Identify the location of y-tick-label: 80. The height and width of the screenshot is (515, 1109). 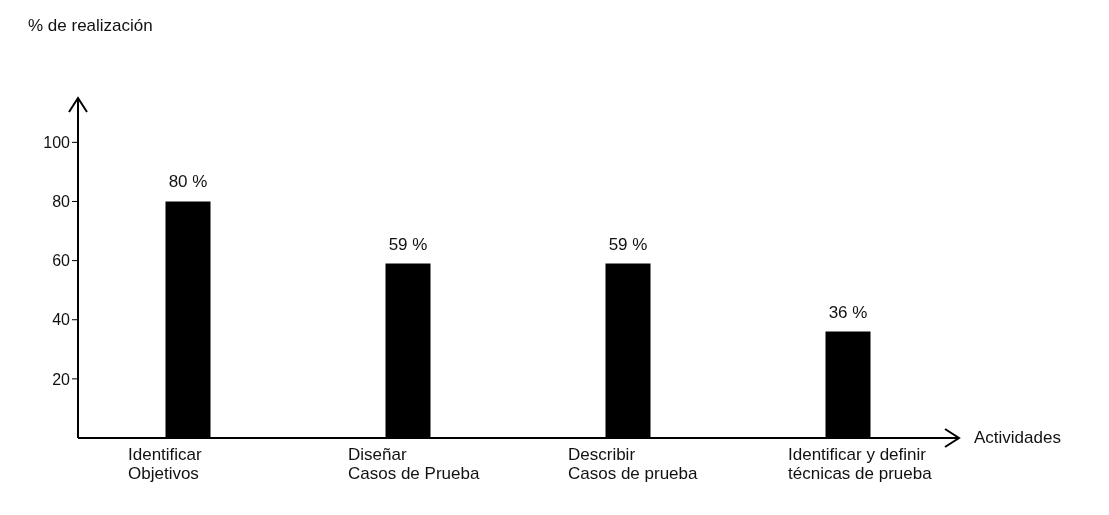
(61, 202).